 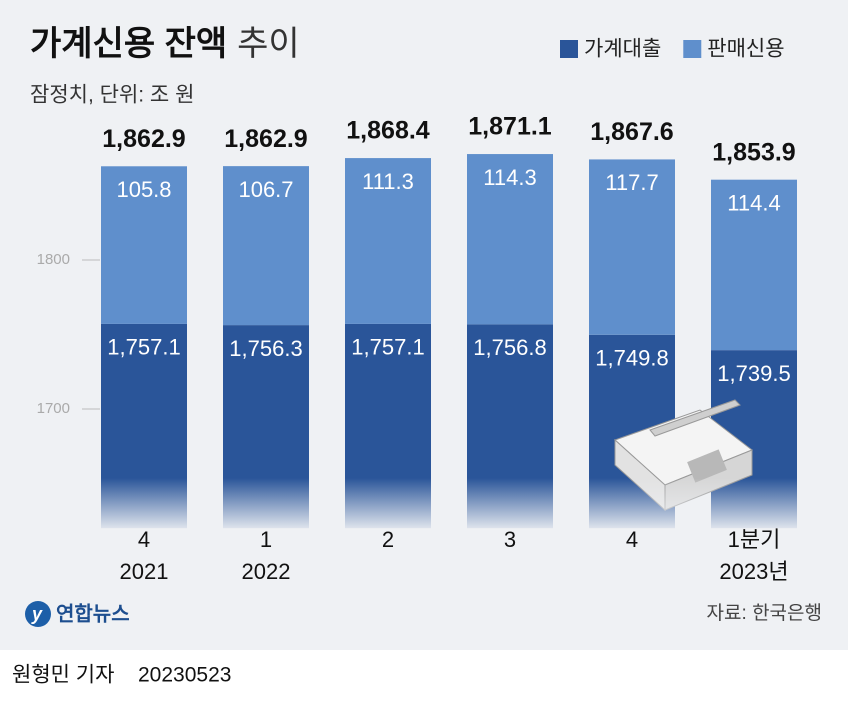 What do you see at coordinates (753, 152) in the screenshot?
I see `total-label: 1,853.9` at bounding box center [753, 152].